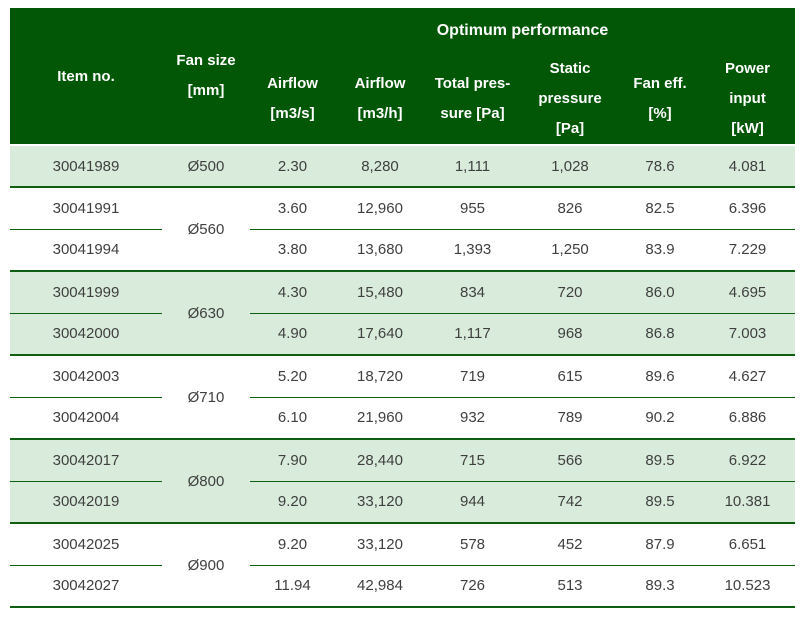  Describe the element at coordinates (660, 376) in the screenshot. I see `fan-eff-cell: 89.6` at that location.